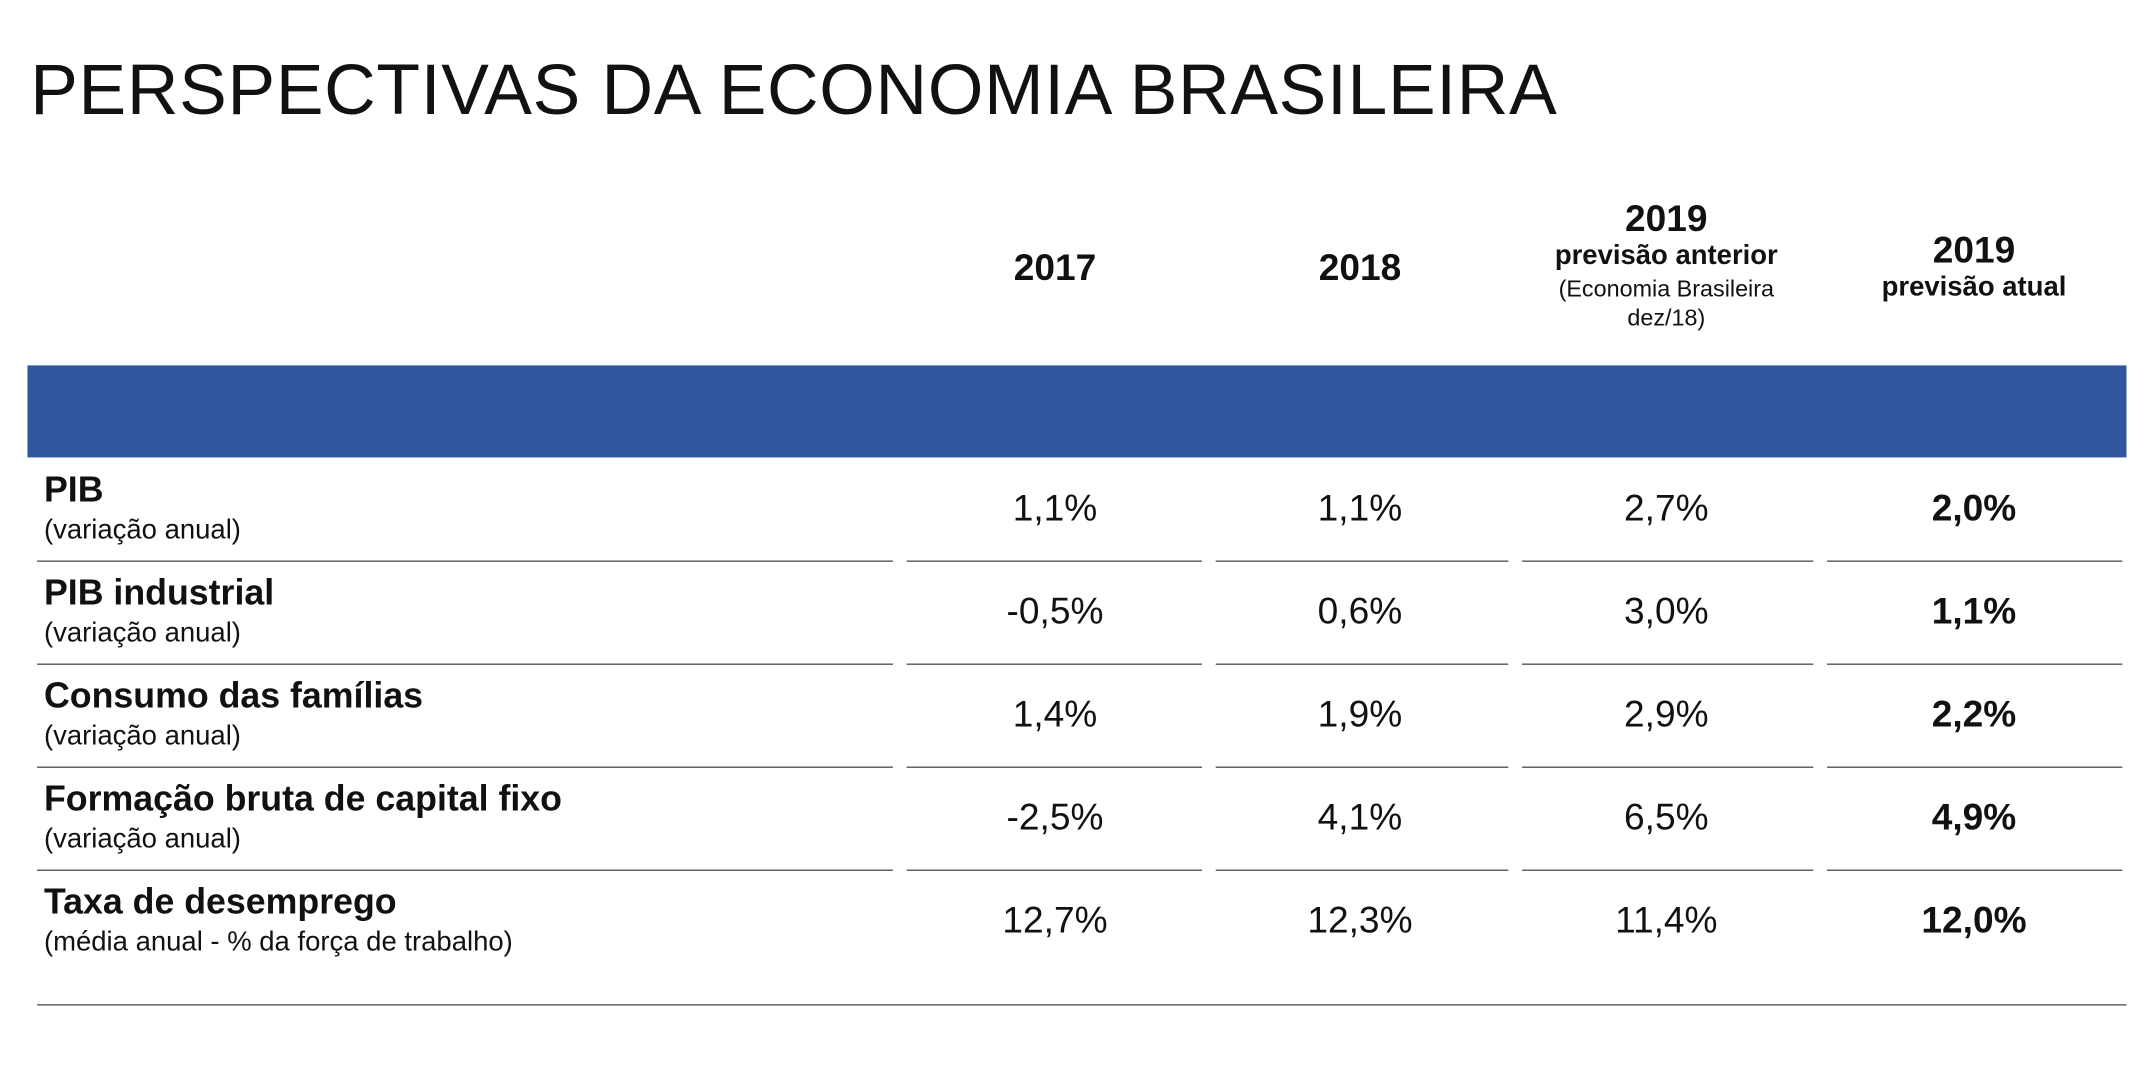  I want to click on row-label: Consumo das famílias, so click(233, 695).